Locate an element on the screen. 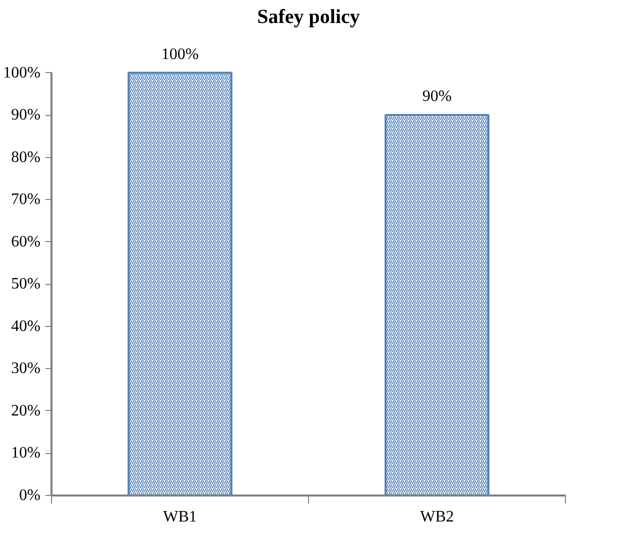 This screenshot has width=618, height=536. y-tick-label: 60% is located at coordinates (25, 241).